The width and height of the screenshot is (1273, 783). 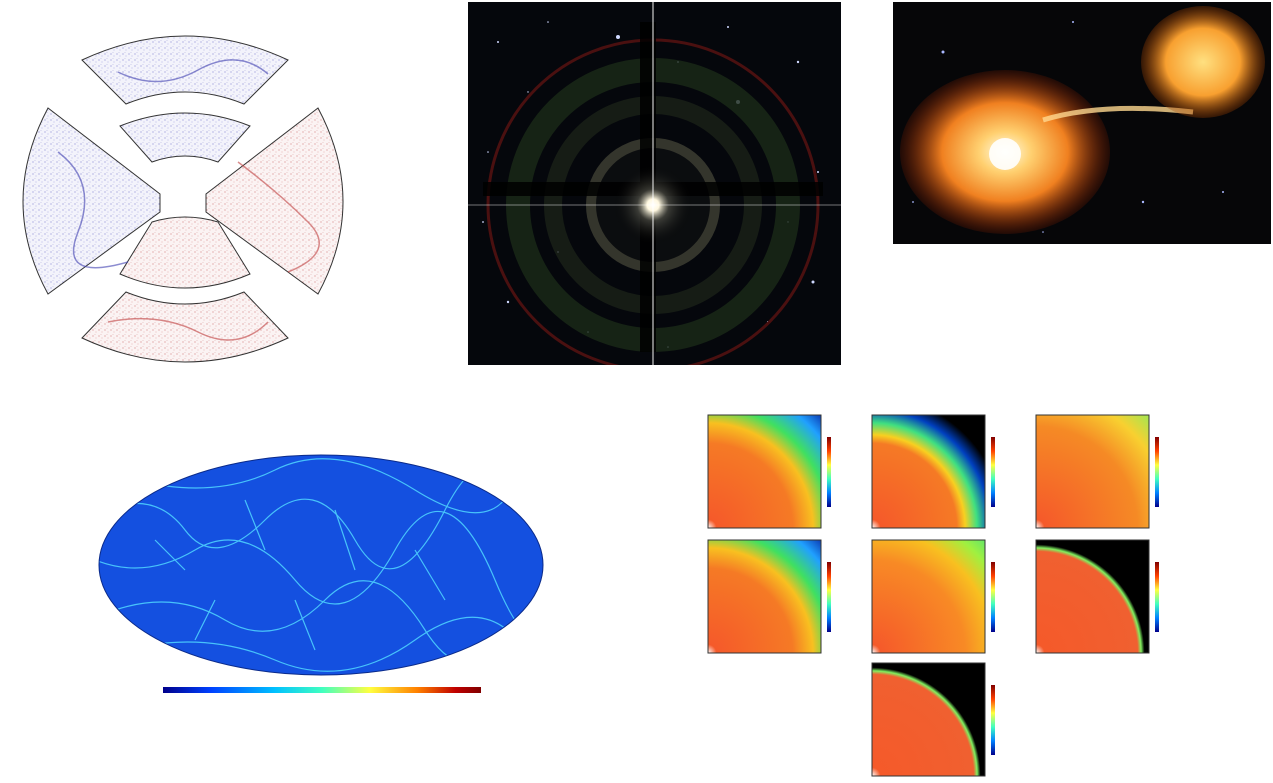 I want to click on accretor-glow, so click(x=1005, y=154).